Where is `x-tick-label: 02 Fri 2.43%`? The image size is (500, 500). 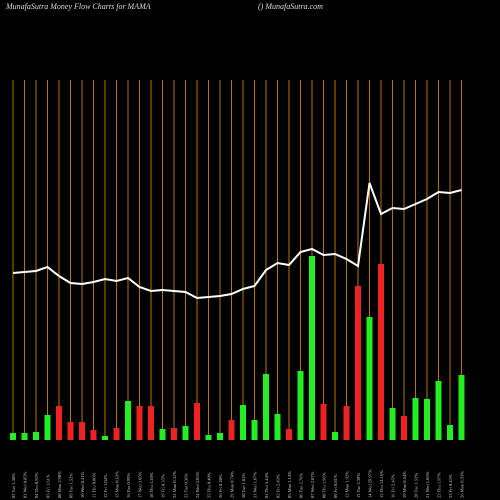 x-tick-label: 02 Fri 2.43% is located at coordinates (278, 486).